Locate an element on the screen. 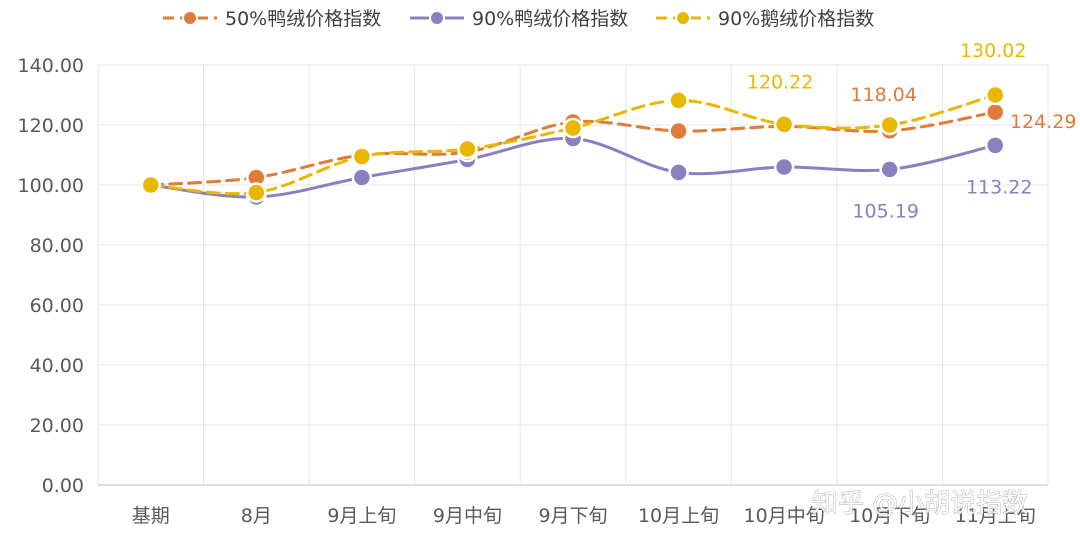  data-label: 124.29 is located at coordinates (1043, 122).